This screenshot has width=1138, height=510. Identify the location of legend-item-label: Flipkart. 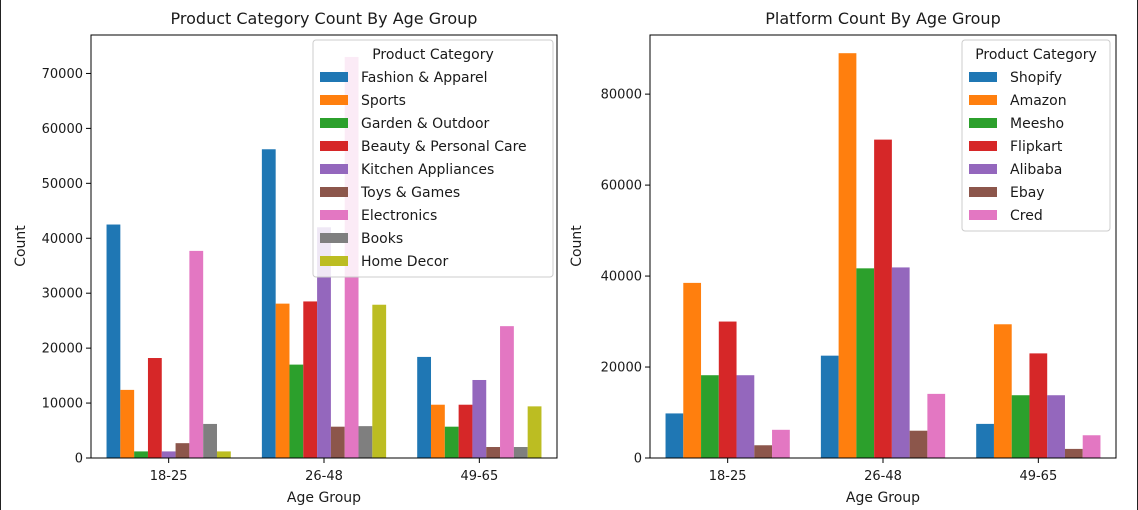
(1036, 147).